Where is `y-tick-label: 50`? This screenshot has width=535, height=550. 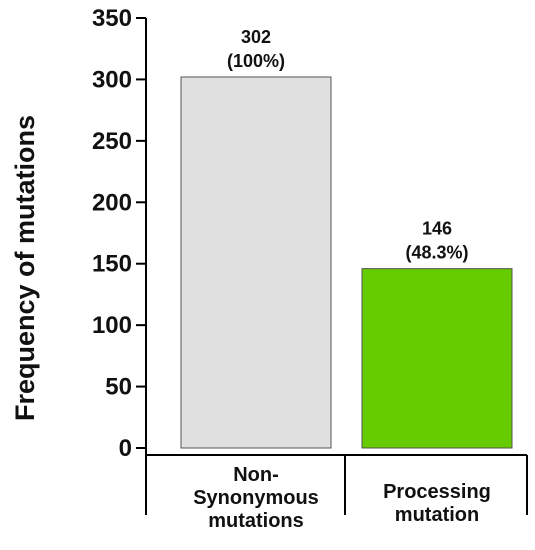 y-tick-label: 50 is located at coordinates (118, 387).